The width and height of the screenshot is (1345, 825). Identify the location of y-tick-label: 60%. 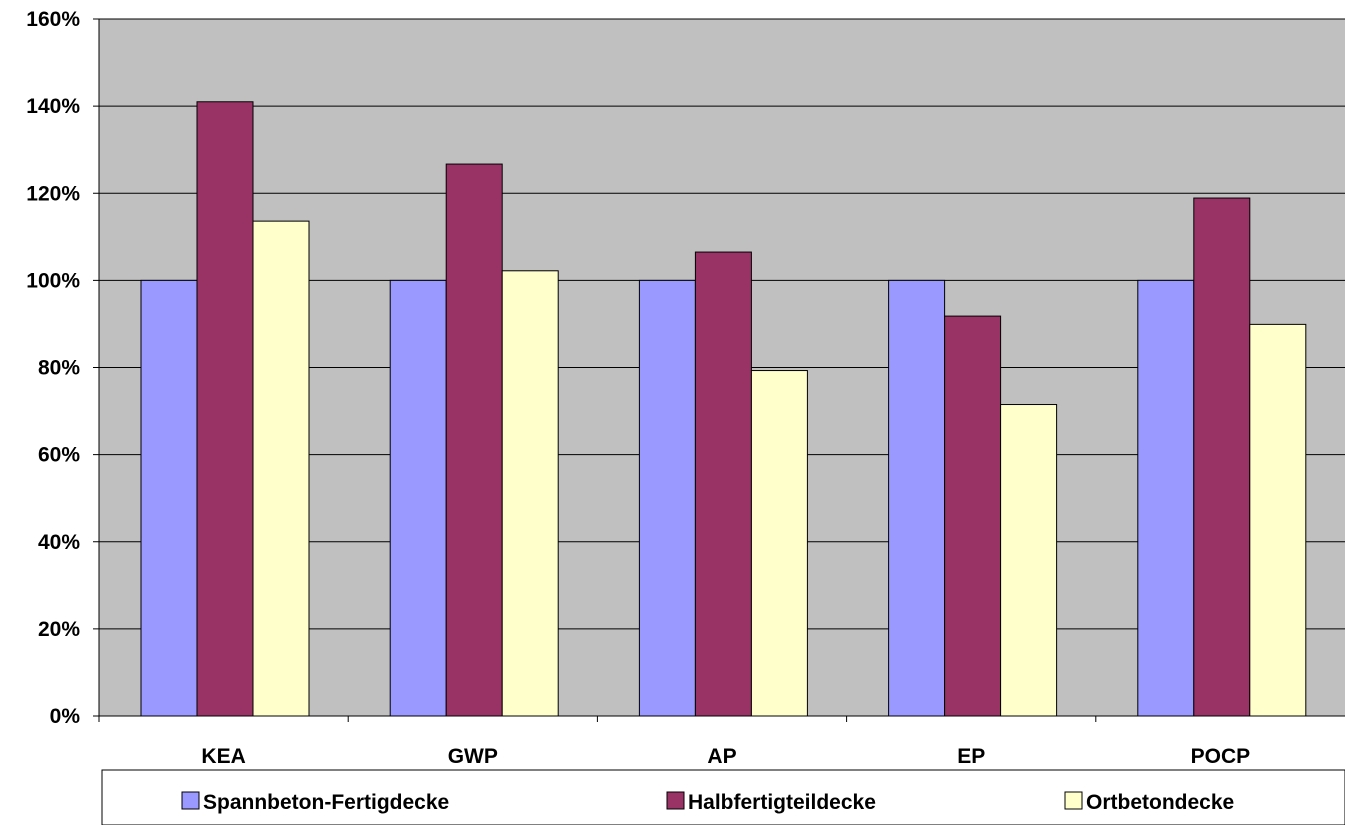
(59, 455).